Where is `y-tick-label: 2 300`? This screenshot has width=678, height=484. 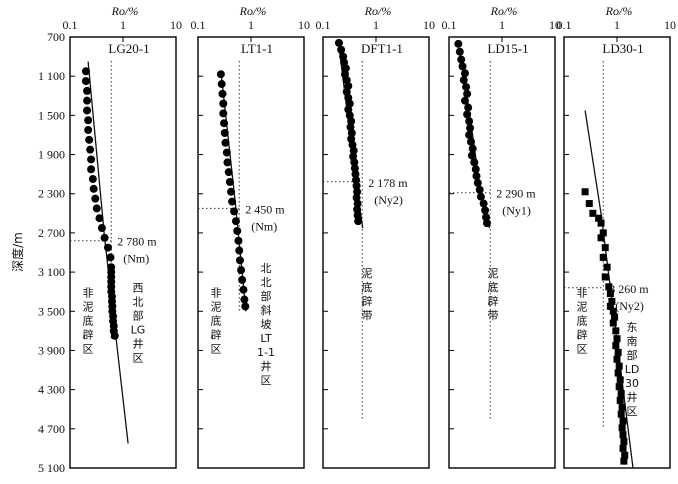
y-tick-label: 2 300 is located at coordinates (51, 194).